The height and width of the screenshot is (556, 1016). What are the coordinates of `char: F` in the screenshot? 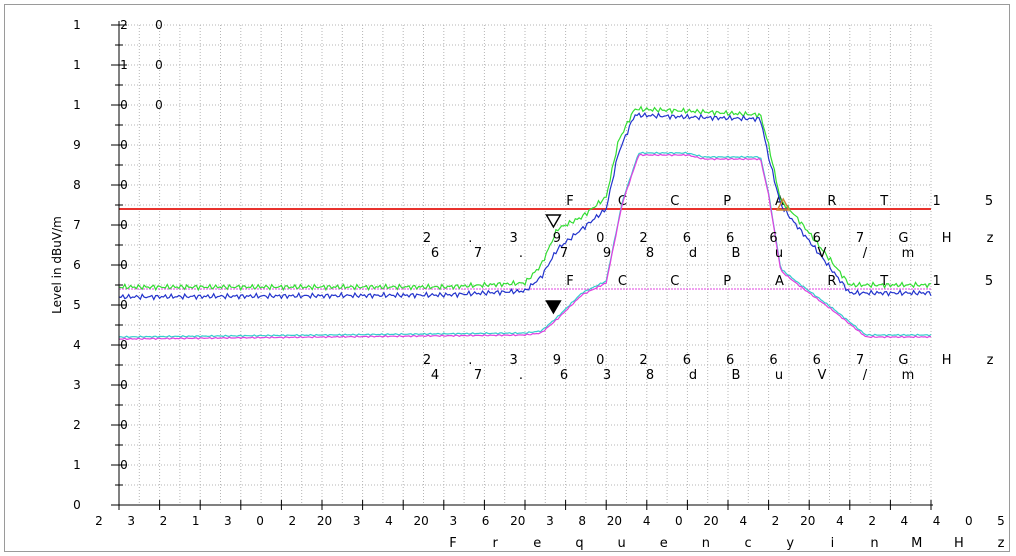 It's located at (569, 201).